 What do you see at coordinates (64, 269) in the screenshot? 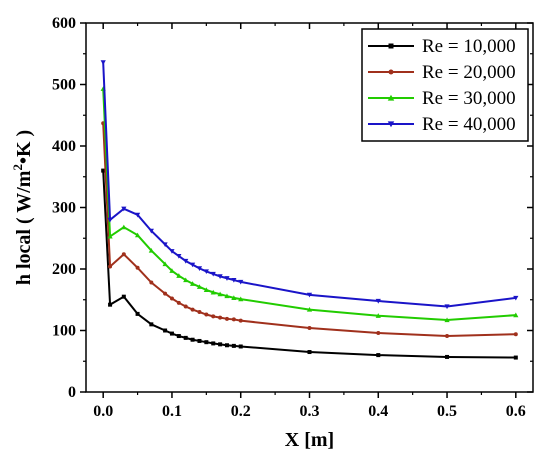
I see `y-tick-label: 200` at bounding box center [64, 269].